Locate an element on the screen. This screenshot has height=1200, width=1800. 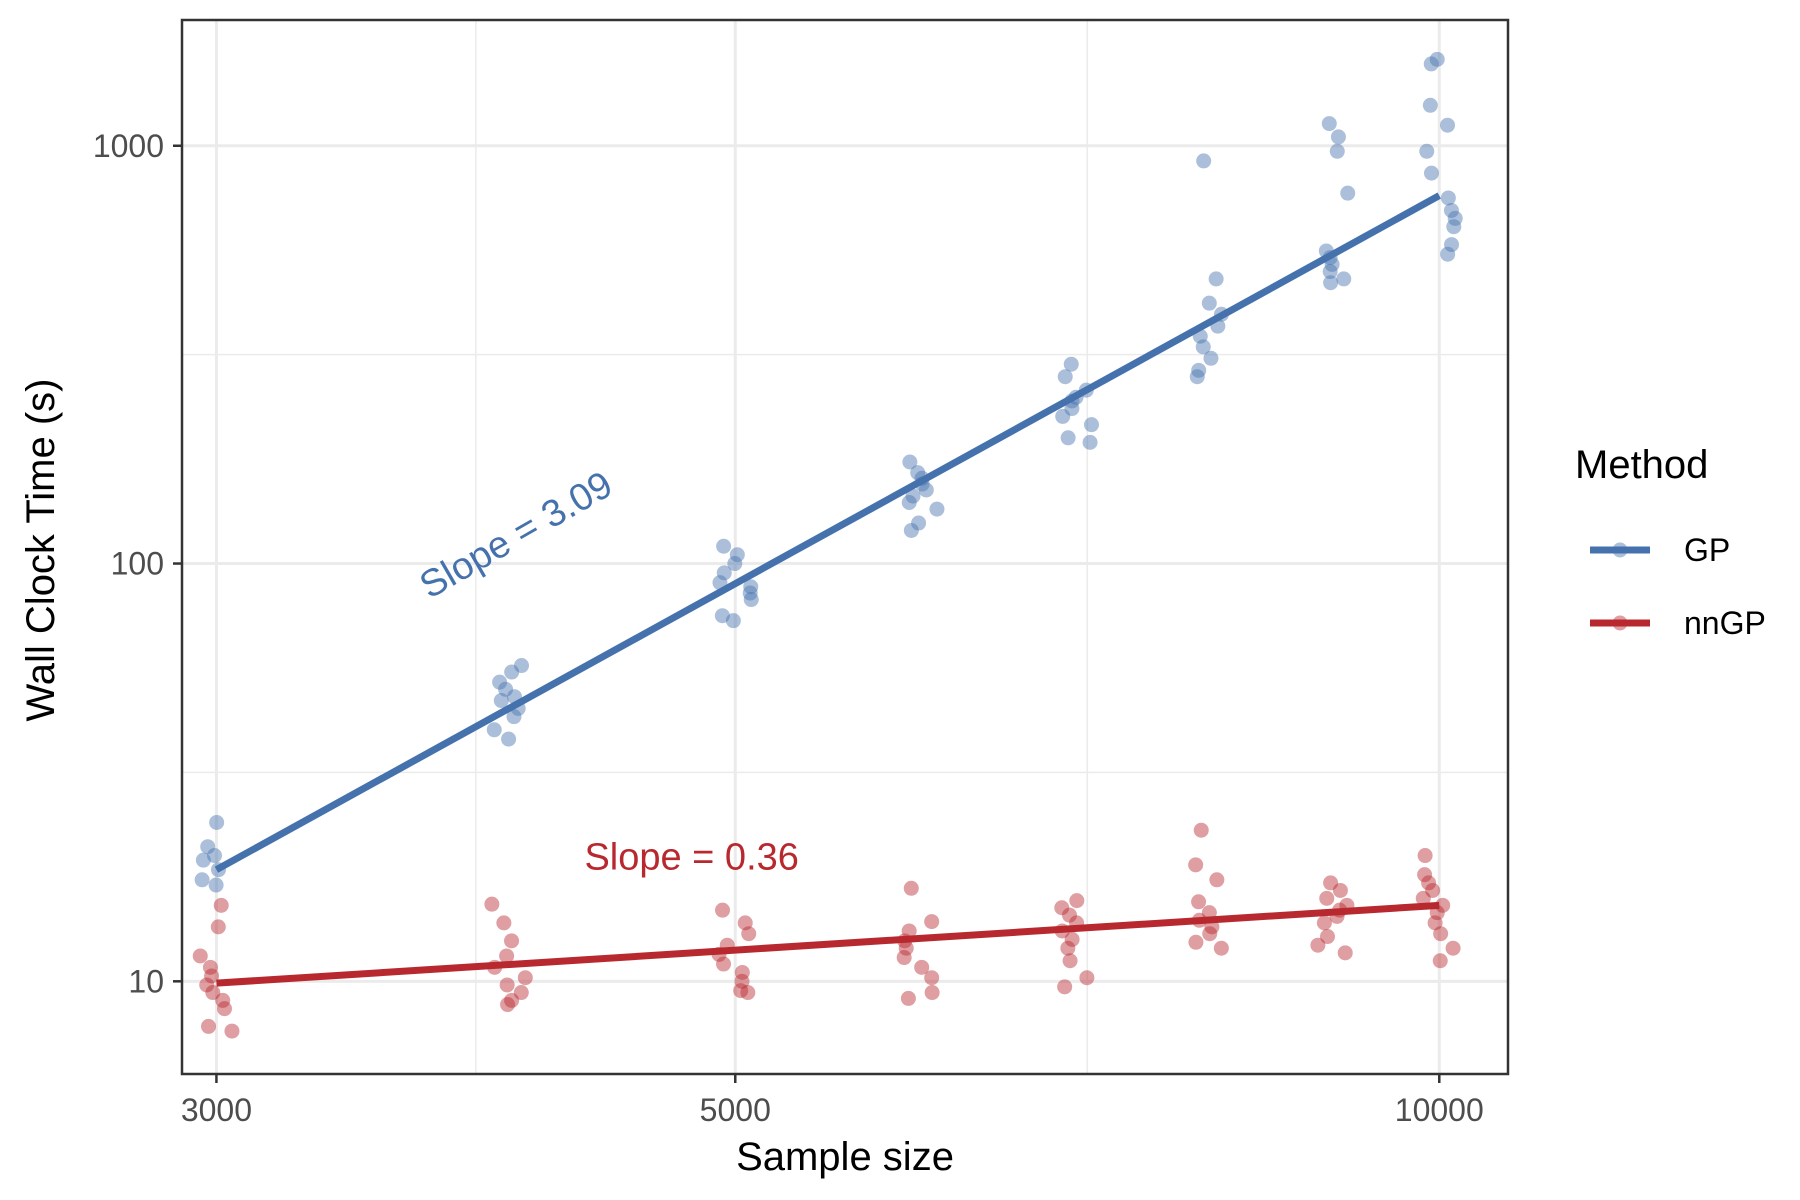
y-axis-title: Wall Clock Time (s) is located at coordinates (41, 550).